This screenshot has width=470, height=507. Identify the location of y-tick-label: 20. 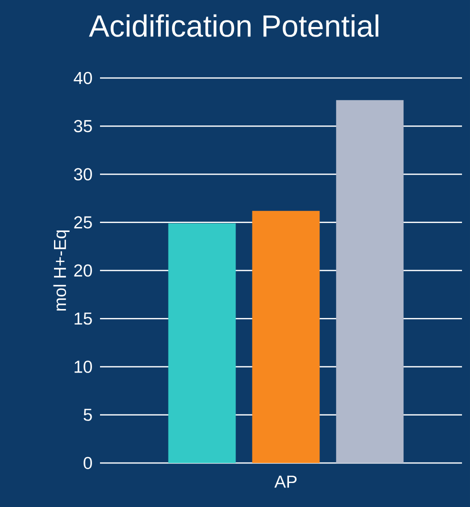
(83, 270).